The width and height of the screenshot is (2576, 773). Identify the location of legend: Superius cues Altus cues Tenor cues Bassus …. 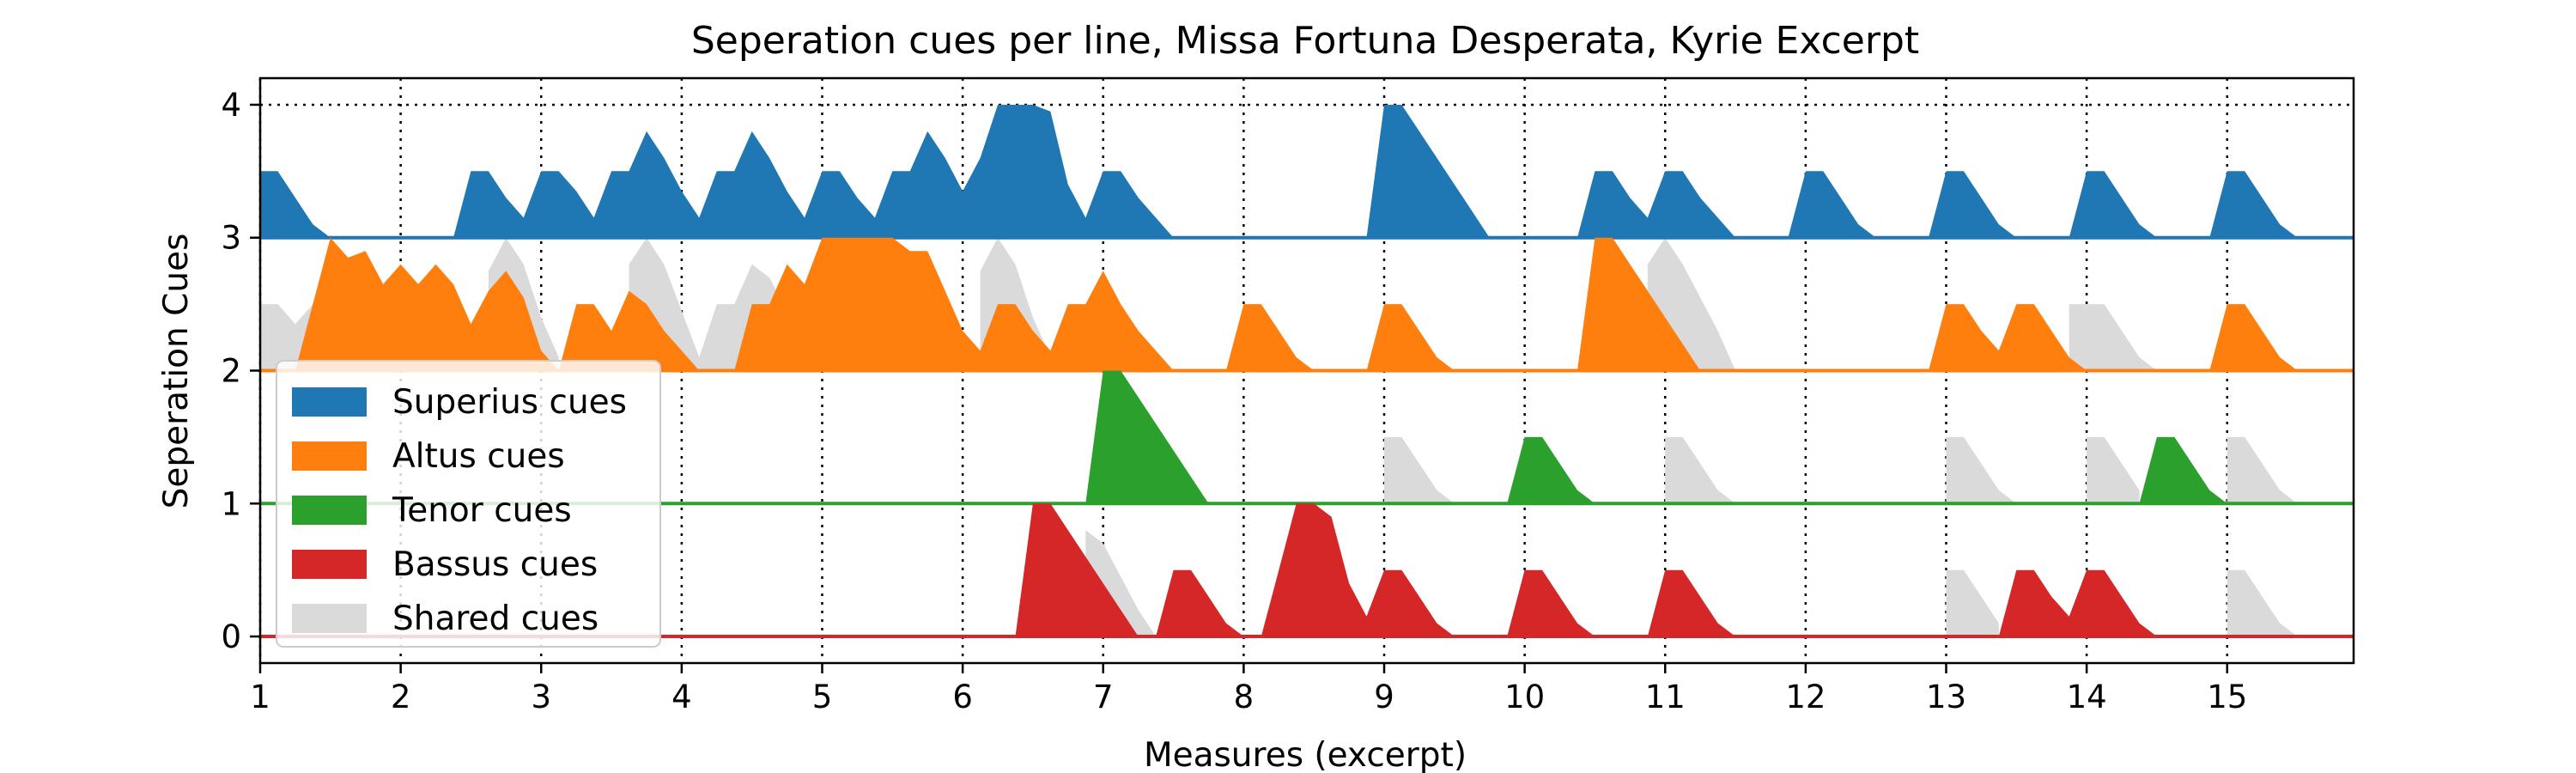
(468, 504).